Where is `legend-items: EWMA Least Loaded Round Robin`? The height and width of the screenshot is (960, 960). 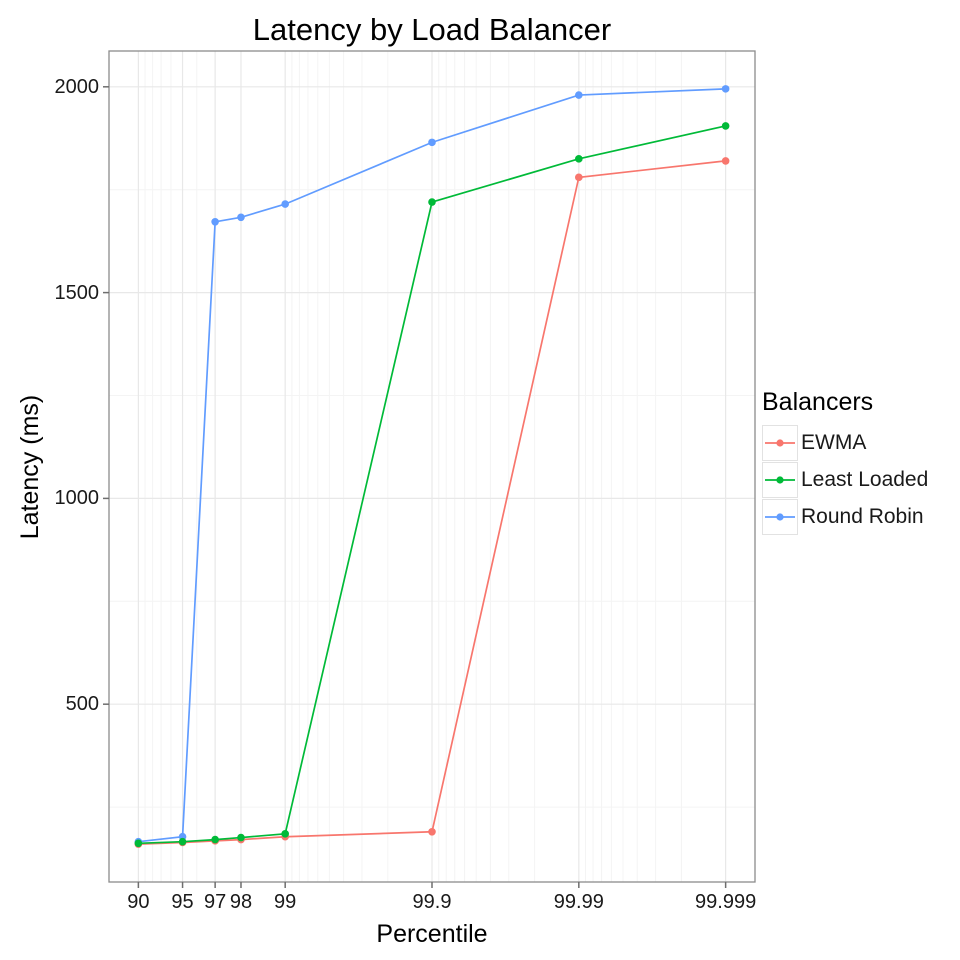
legend-items: EWMA Least Loaded Round Robin is located at coordinates (845, 480).